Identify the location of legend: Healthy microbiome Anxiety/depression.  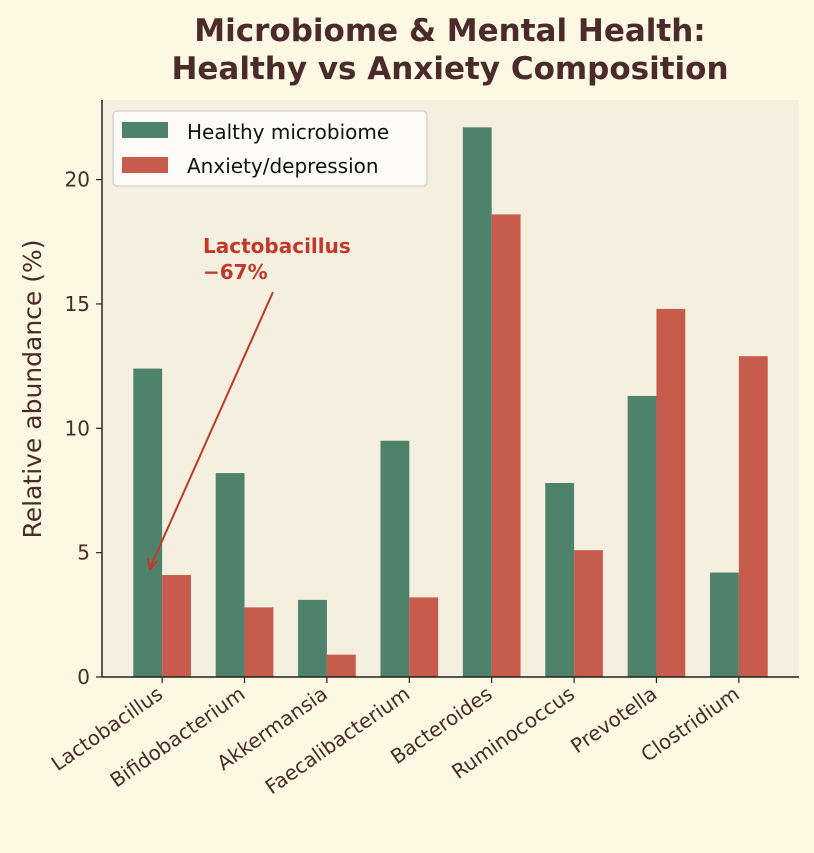
(270, 148).